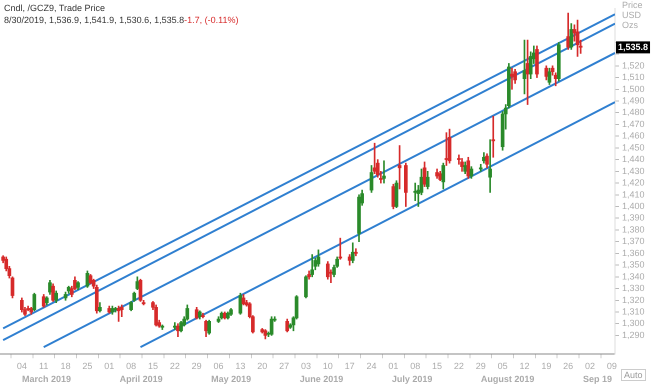 The width and height of the screenshot is (660, 387). Describe the element at coordinates (305, 366) in the screenshot. I see `x-tick-label: 03` at that location.